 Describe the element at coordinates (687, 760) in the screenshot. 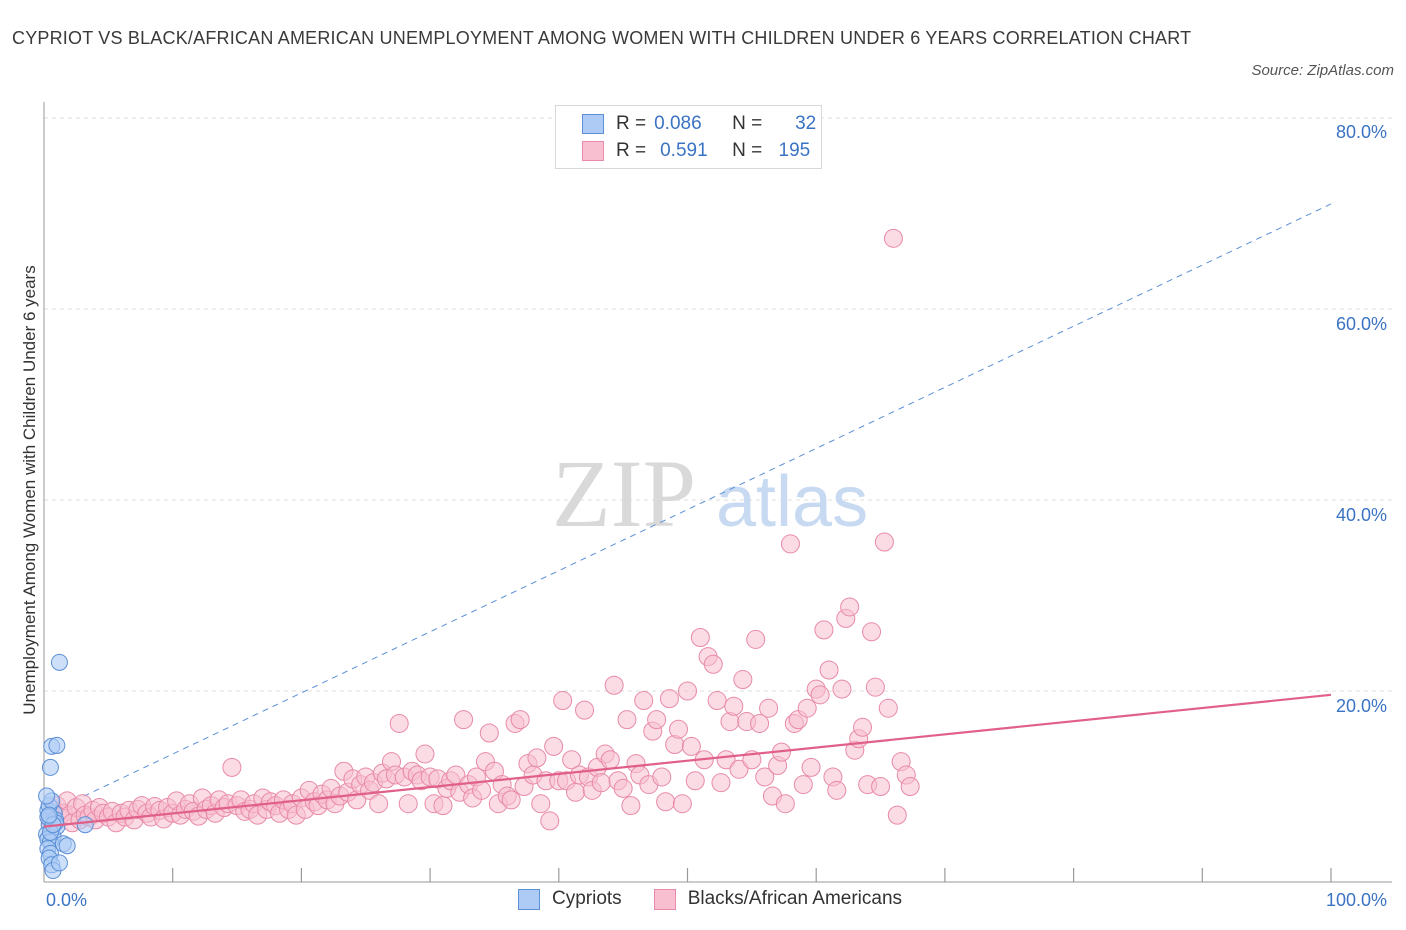

I see `black-trend-line` at that location.